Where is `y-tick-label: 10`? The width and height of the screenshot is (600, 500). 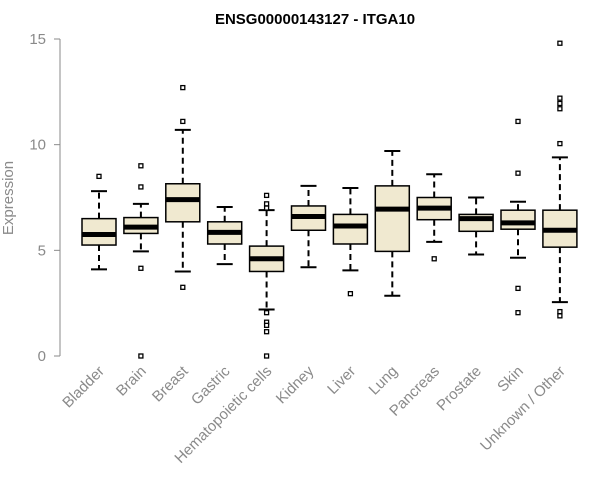 y-tick-label: 10 is located at coordinates (37, 145).